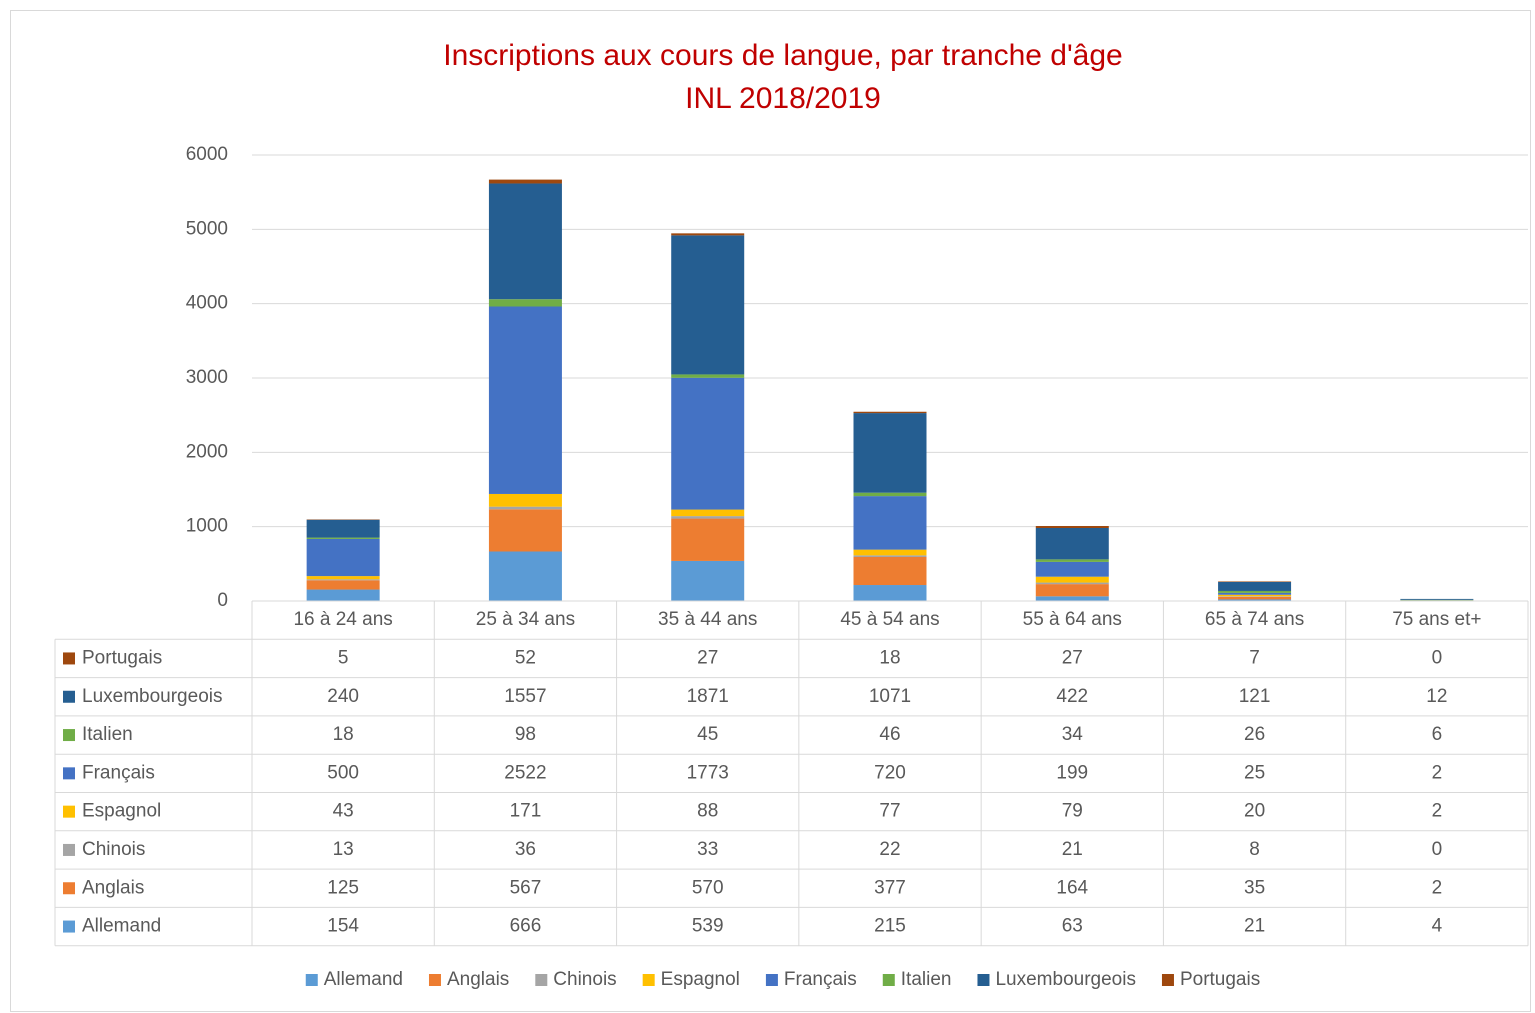  I want to click on table-cell: 46, so click(889, 734).